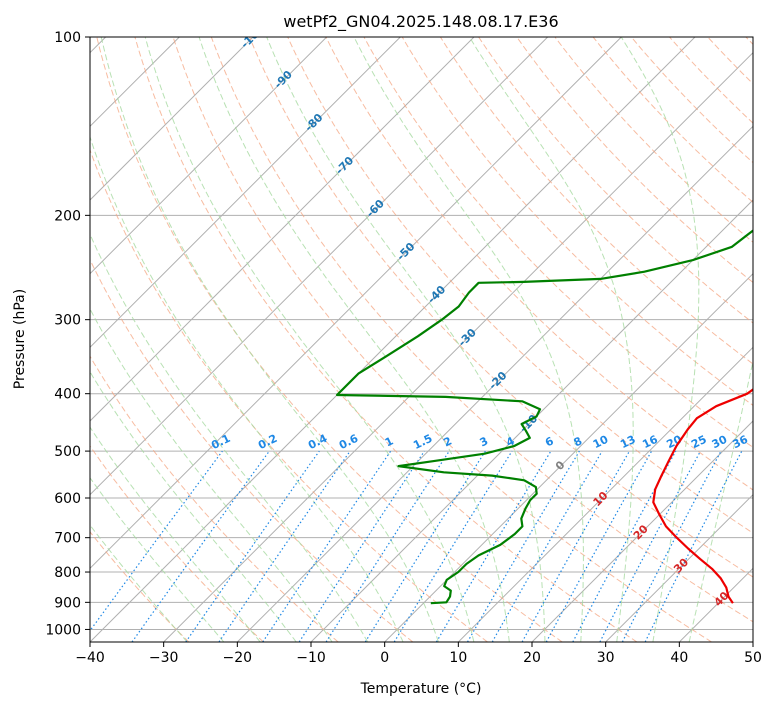 Image resolution: width=775 pixels, height=708 pixels. Describe the element at coordinates (698, 442) in the screenshot. I see `mixing-ratio-label: 25` at that location.